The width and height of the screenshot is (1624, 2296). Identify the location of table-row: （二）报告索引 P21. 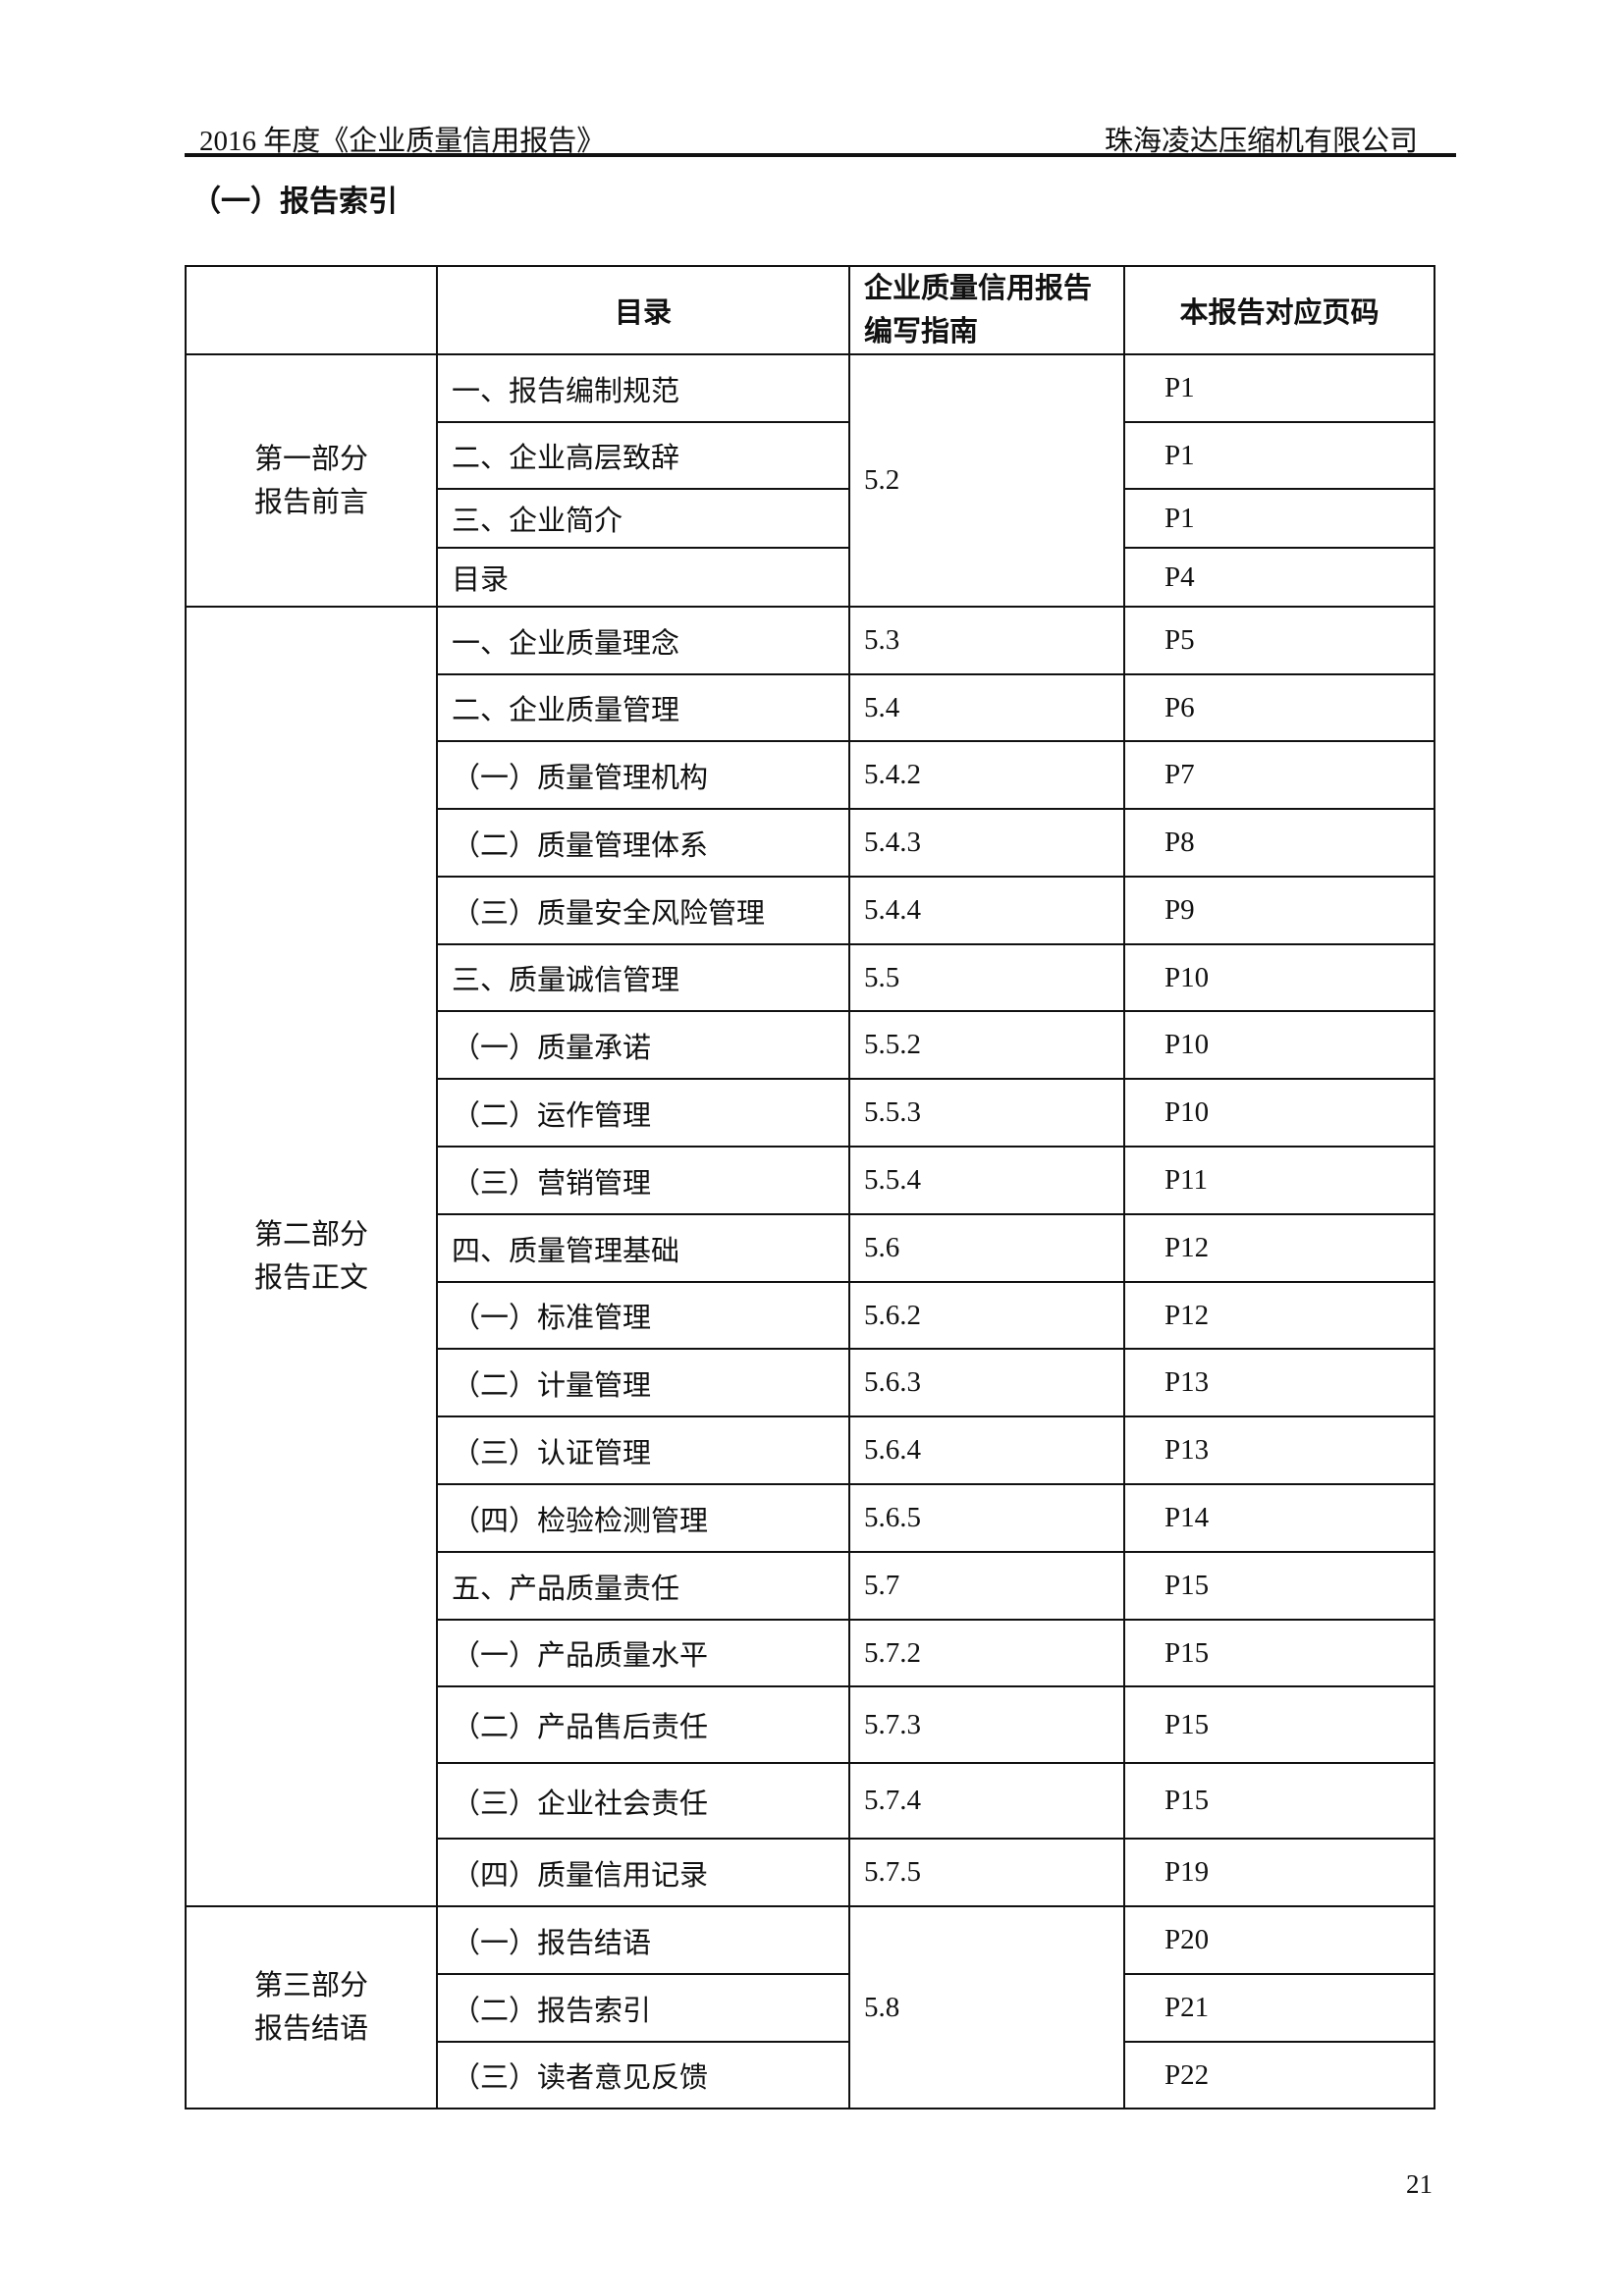
(810, 2008).